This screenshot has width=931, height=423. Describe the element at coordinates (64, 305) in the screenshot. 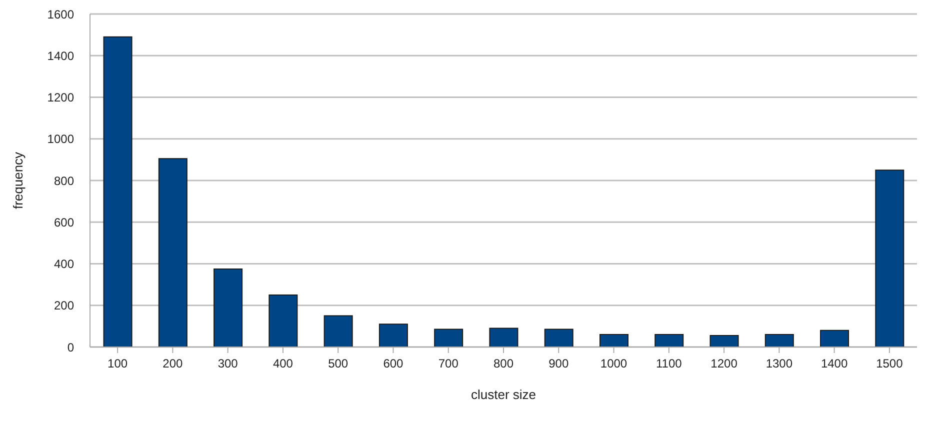

I see `y-tick-label: 200` at that location.